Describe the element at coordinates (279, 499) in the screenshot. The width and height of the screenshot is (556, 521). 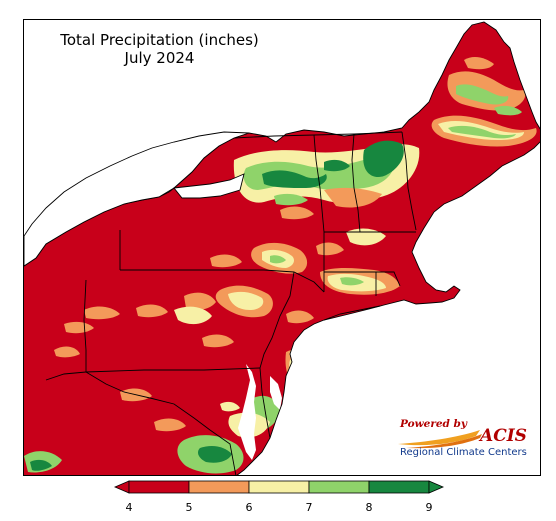
I see `color-legend: 4 5 6 7 8 9` at that location.